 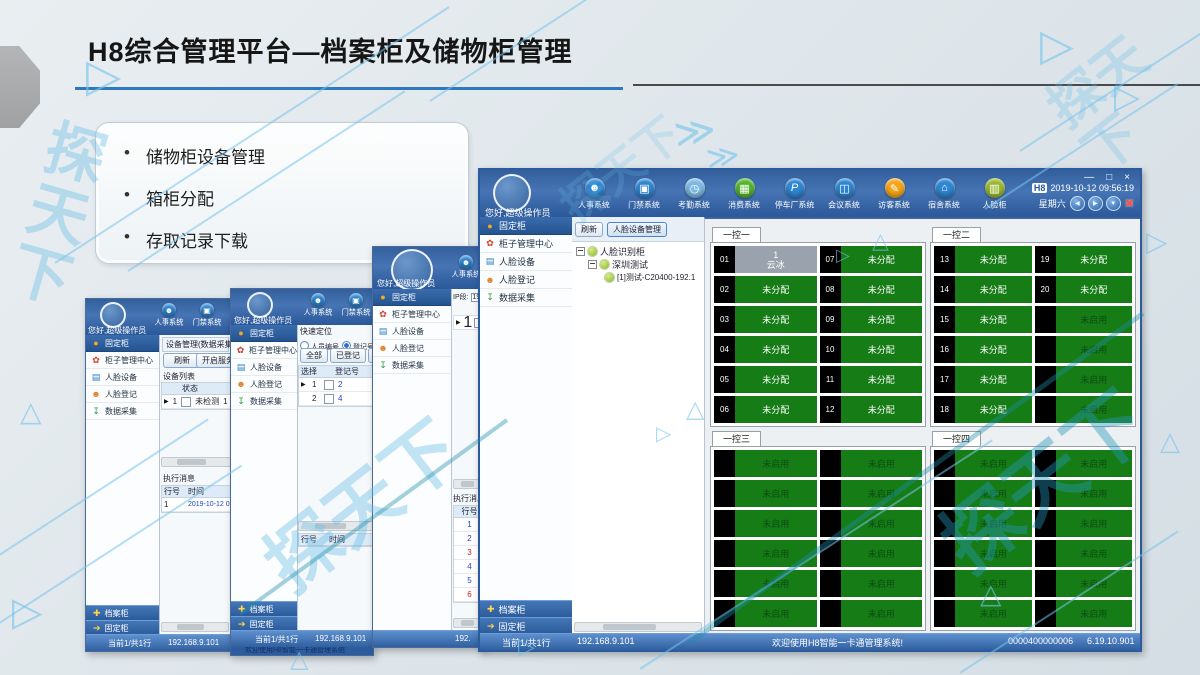 I want to click on table-row: 4, so click(x=469, y=567).